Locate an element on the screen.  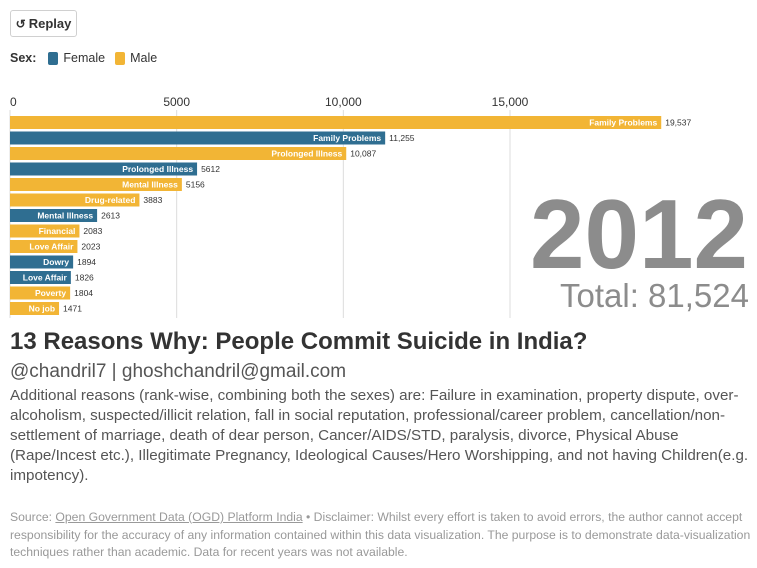
year-label: 2012 is located at coordinates (639, 234).